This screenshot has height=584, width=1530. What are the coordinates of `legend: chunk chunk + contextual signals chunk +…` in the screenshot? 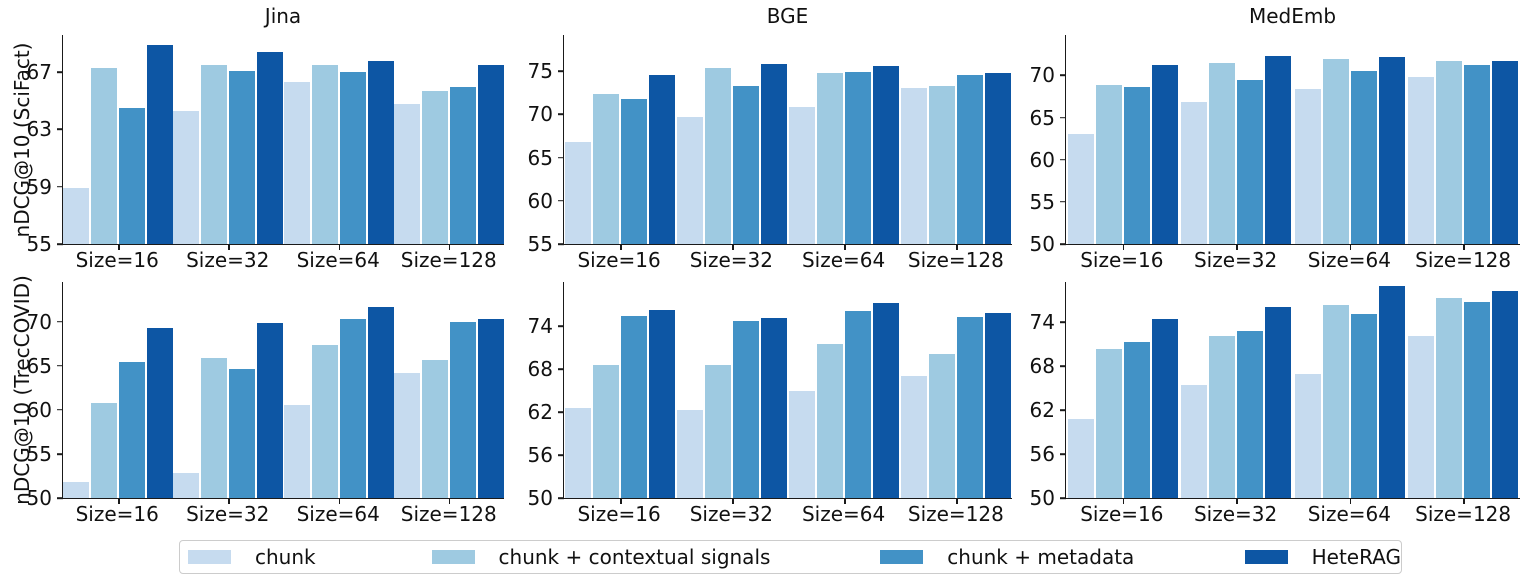 It's located at (790, 557).